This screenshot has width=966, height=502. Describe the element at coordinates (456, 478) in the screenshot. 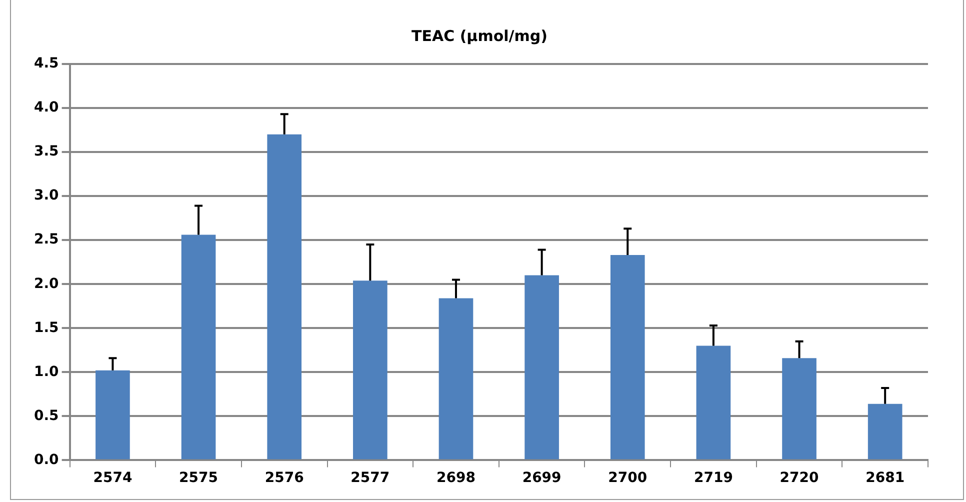

I see `x-tick-label: 2698` at that location.